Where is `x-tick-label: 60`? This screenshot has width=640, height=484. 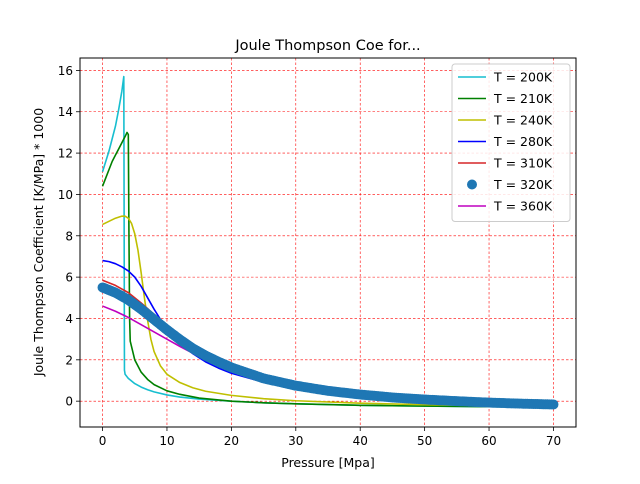
x-tick-label: 60 is located at coordinates (488, 441).